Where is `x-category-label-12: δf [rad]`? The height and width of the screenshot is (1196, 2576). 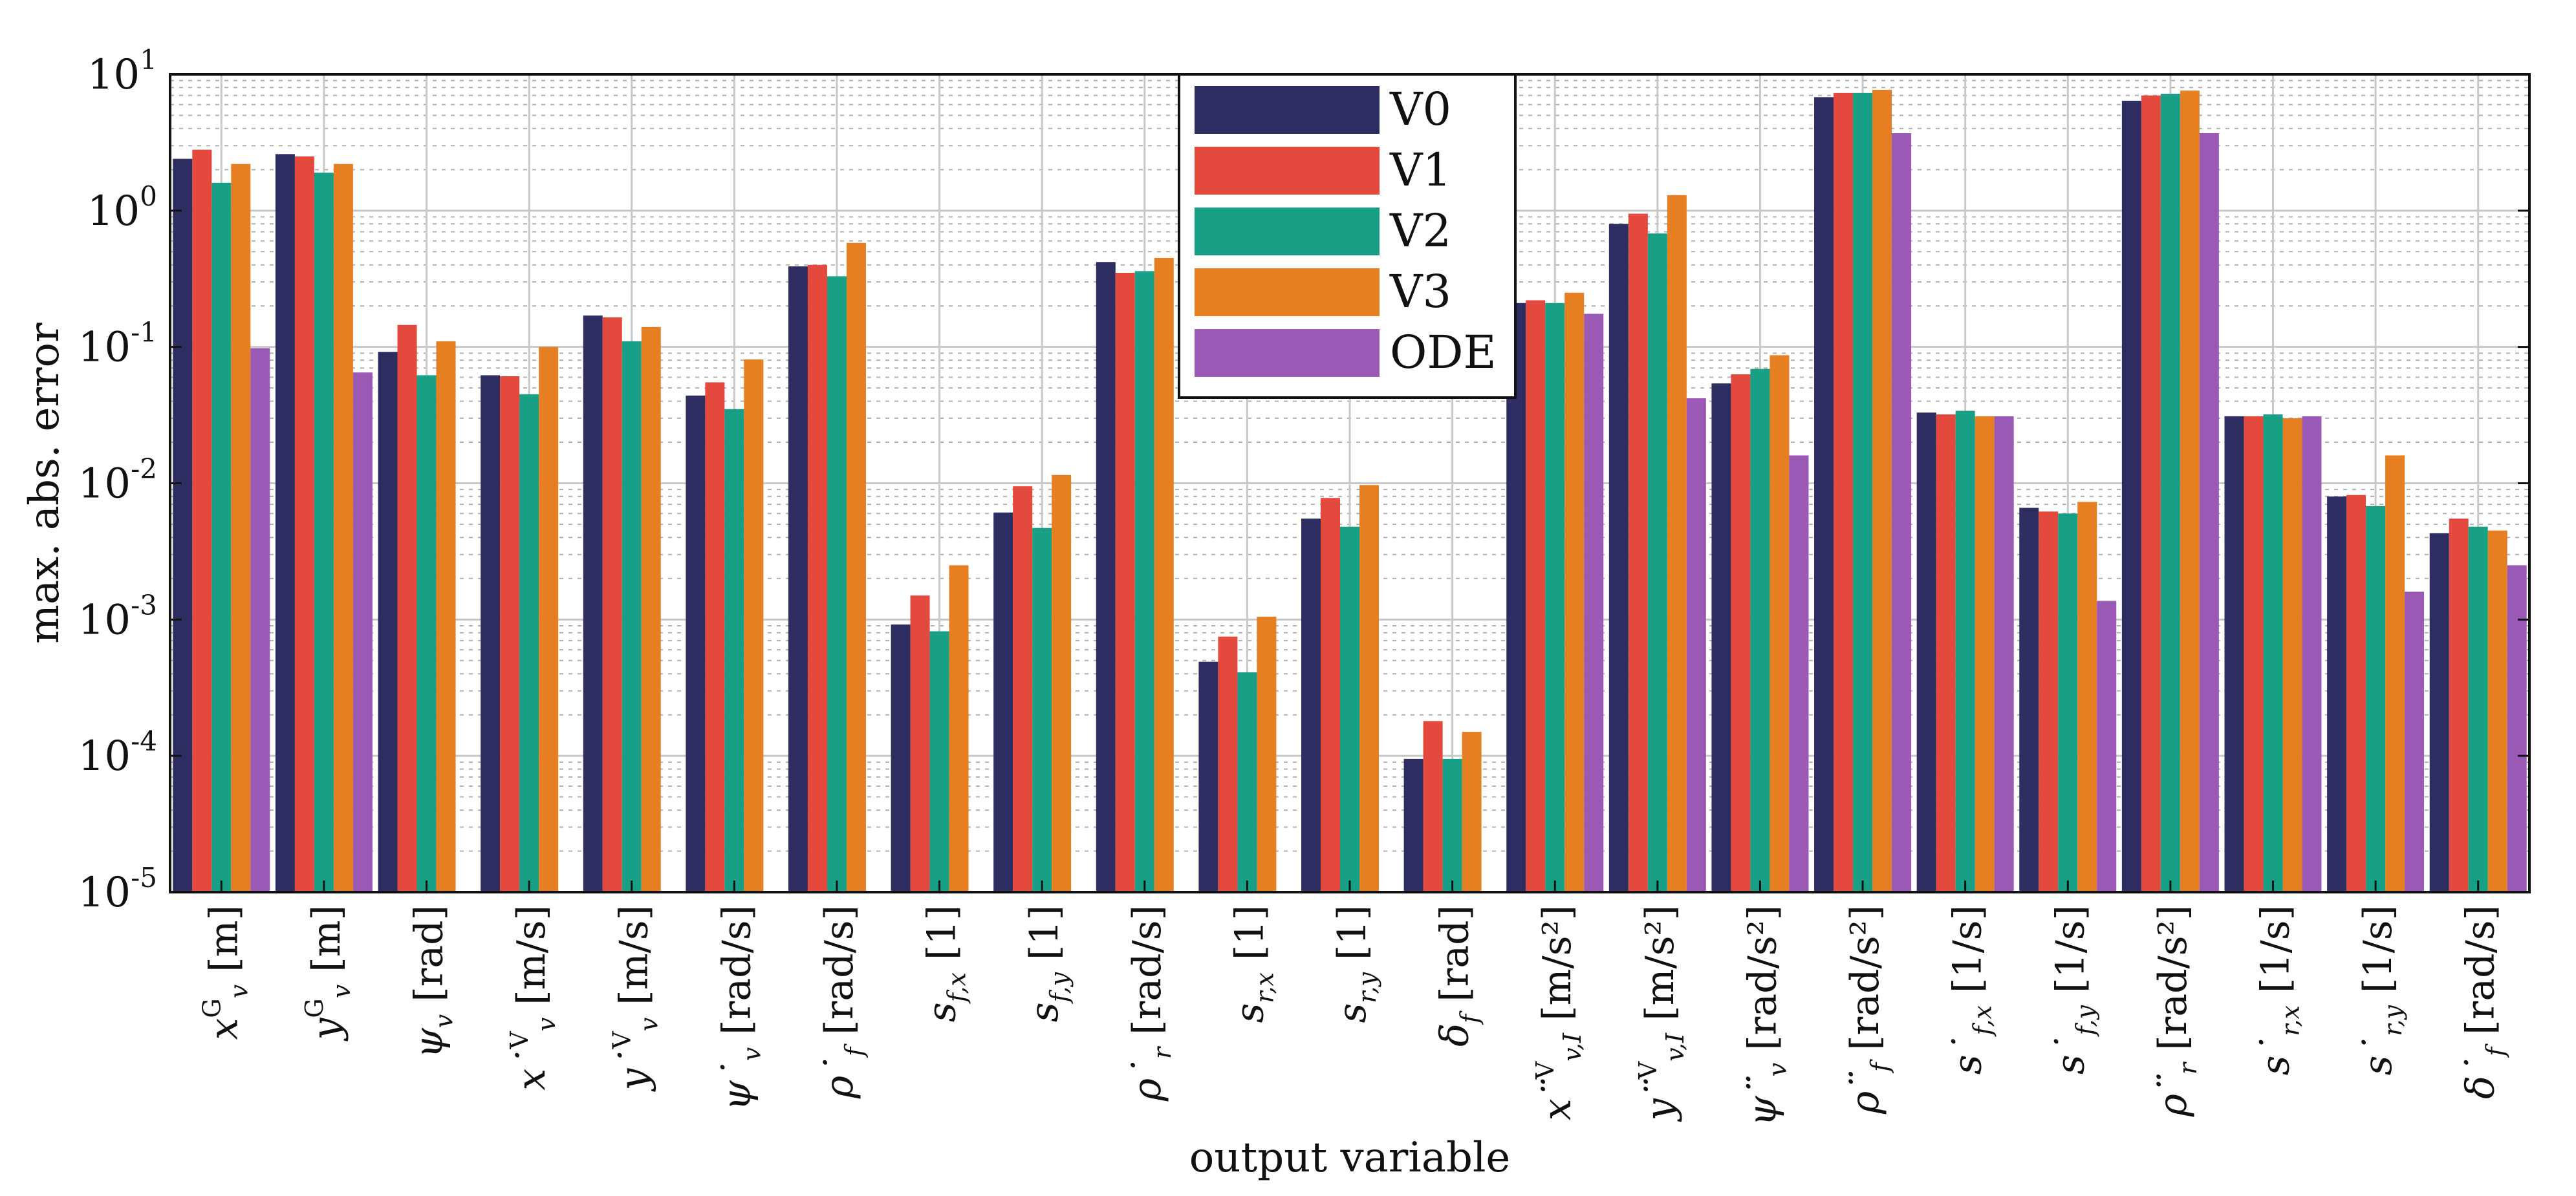 x-category-label-12: δf [rad] is located at coordinates (1458, 976).